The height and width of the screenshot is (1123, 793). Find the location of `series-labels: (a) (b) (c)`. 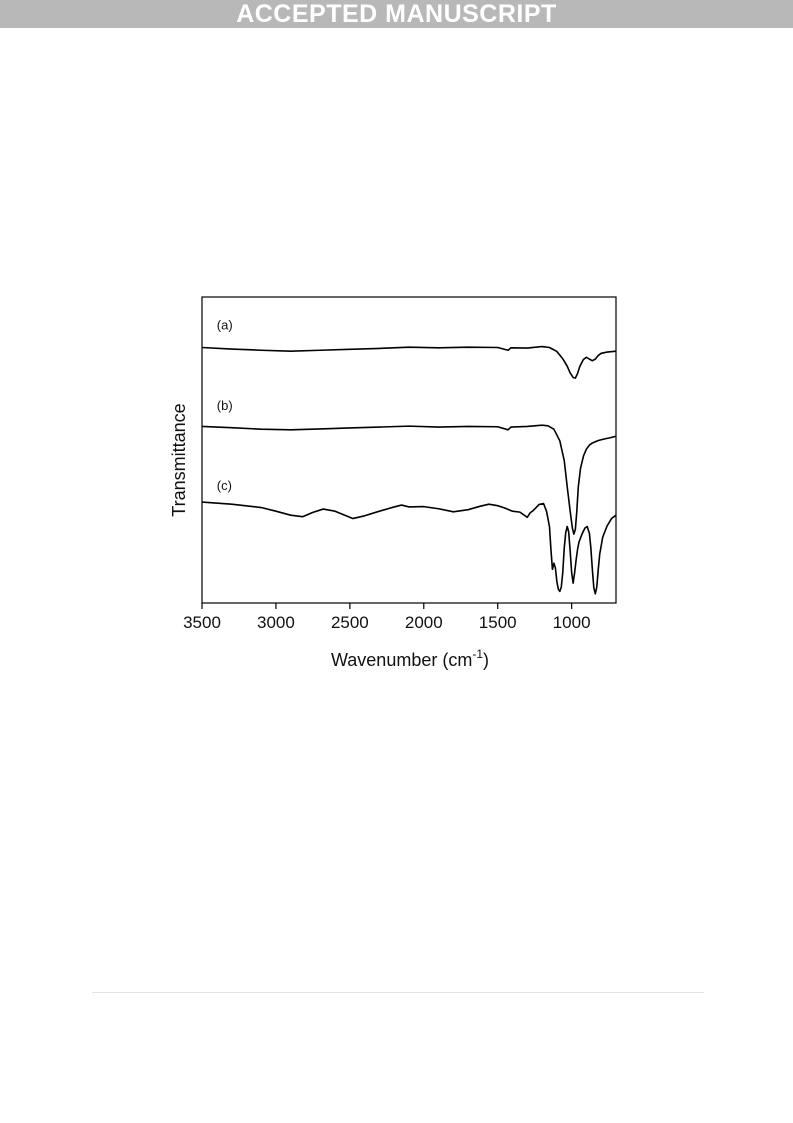

series-labels: (a) (b) (c) is located at coordinates (225, 405).